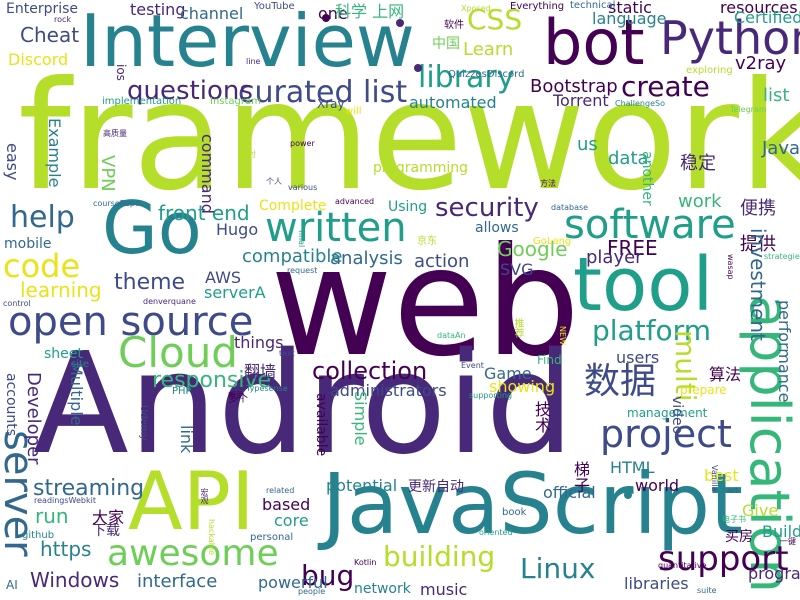  I want to click on word-investment: investment, so click(758, 284).